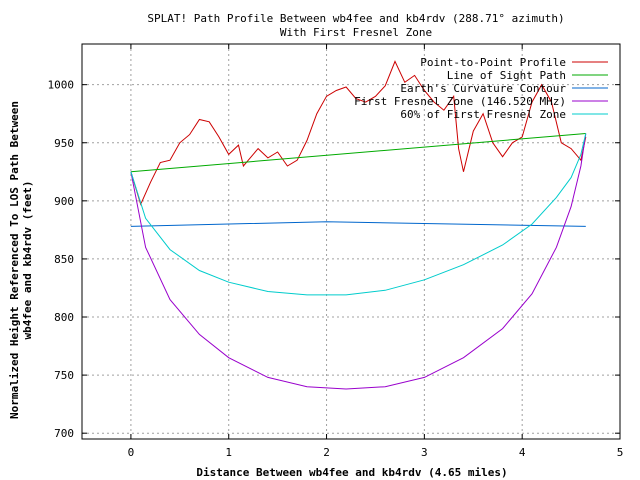 The width and height of the screenshot is (640, 480). Describe the element at coordinates (228, 452) in the screenshot. I see `x-tick-label: 1` at that location.